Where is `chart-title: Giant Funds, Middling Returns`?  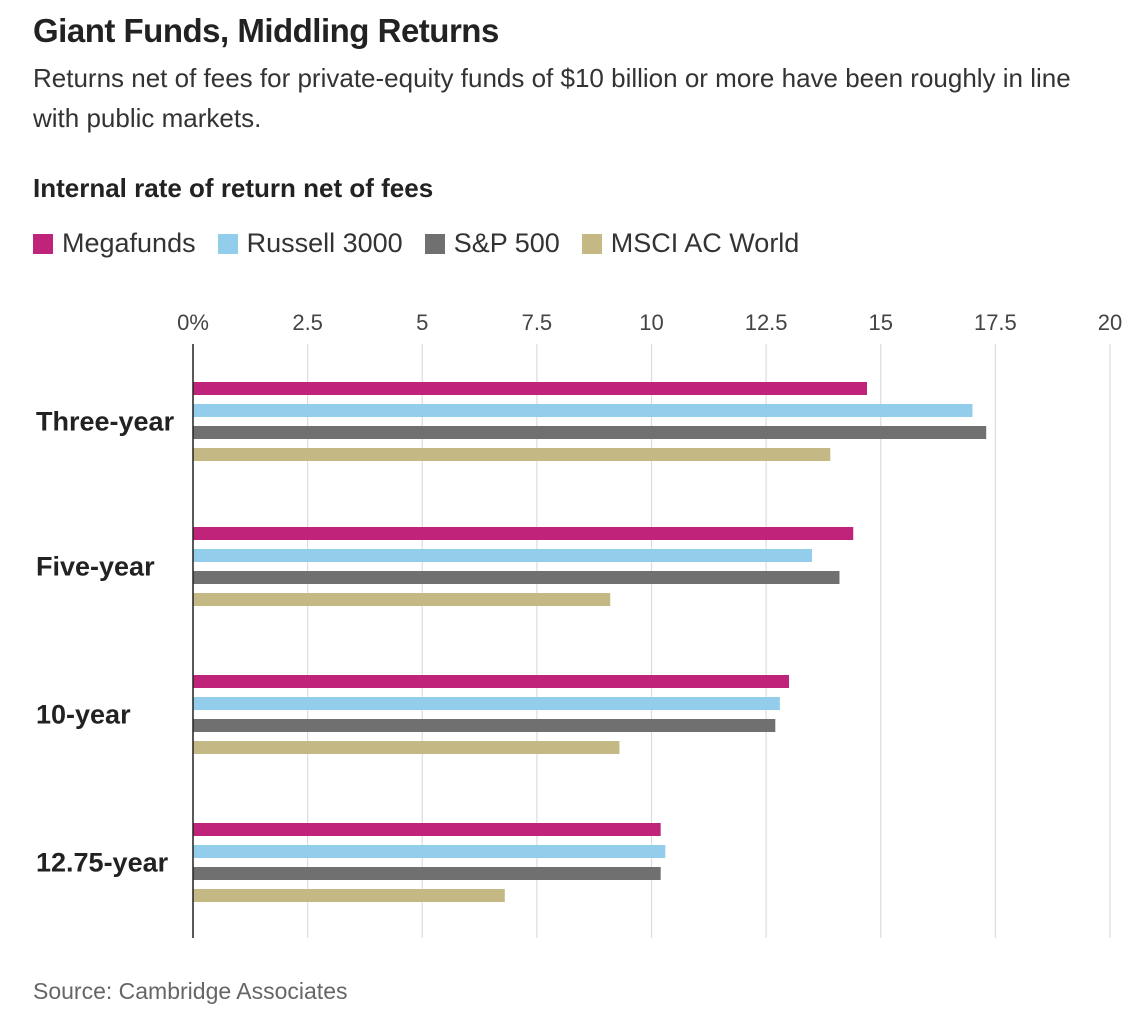 chart-title: Giant Funds, Middling Returns is located at coordinates (266, 30).